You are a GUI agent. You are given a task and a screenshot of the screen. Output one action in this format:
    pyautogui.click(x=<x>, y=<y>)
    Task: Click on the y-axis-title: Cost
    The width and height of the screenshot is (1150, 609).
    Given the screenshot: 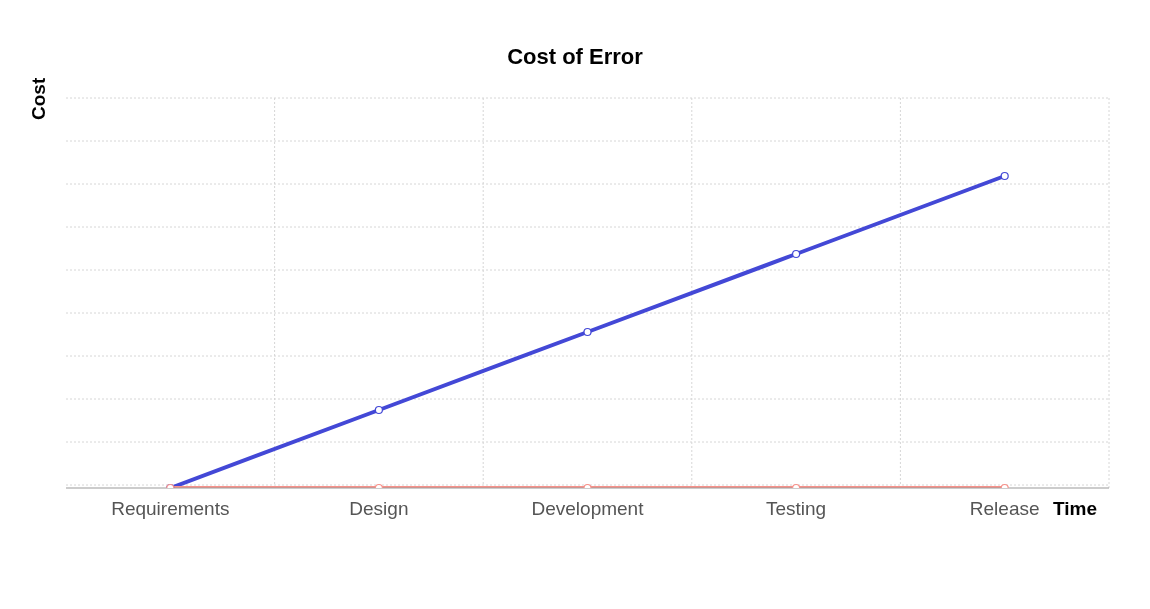 What is the action you would take?
    pyautogui.click(x=39, y=98)
    